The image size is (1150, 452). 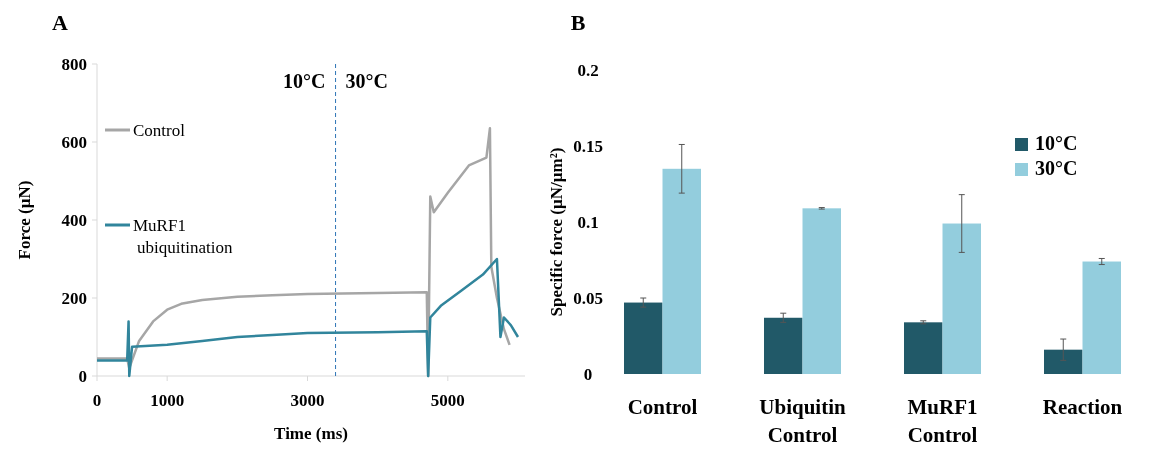 What do you see at coordinates (24, 220) in the screenshot?
I see `y-axis-title: Force (µN)` at bounding box center [24, 220].